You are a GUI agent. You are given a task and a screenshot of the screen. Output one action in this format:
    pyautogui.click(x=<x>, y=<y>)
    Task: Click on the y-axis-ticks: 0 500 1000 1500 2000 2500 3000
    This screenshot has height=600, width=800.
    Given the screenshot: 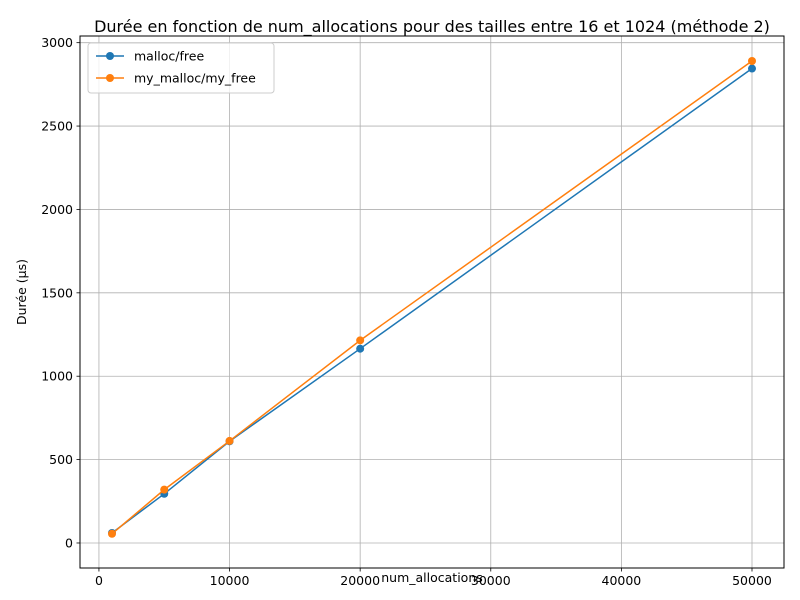 What is the action you would take?
    pyautogui.click(x=60, y=292)
    